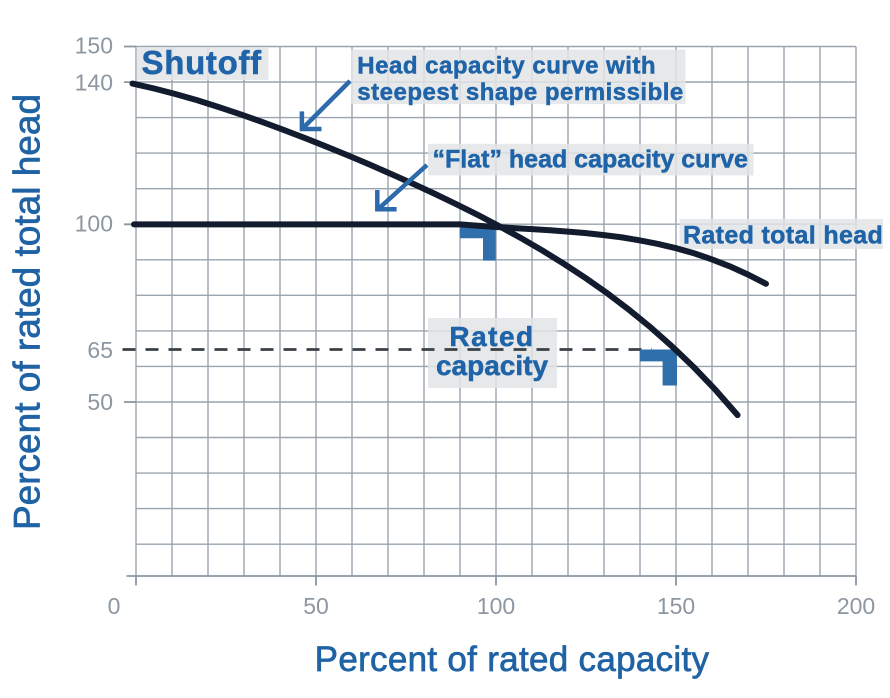  I want to click on svg-text: “Flat” head capacity curve, so click(591, 160).